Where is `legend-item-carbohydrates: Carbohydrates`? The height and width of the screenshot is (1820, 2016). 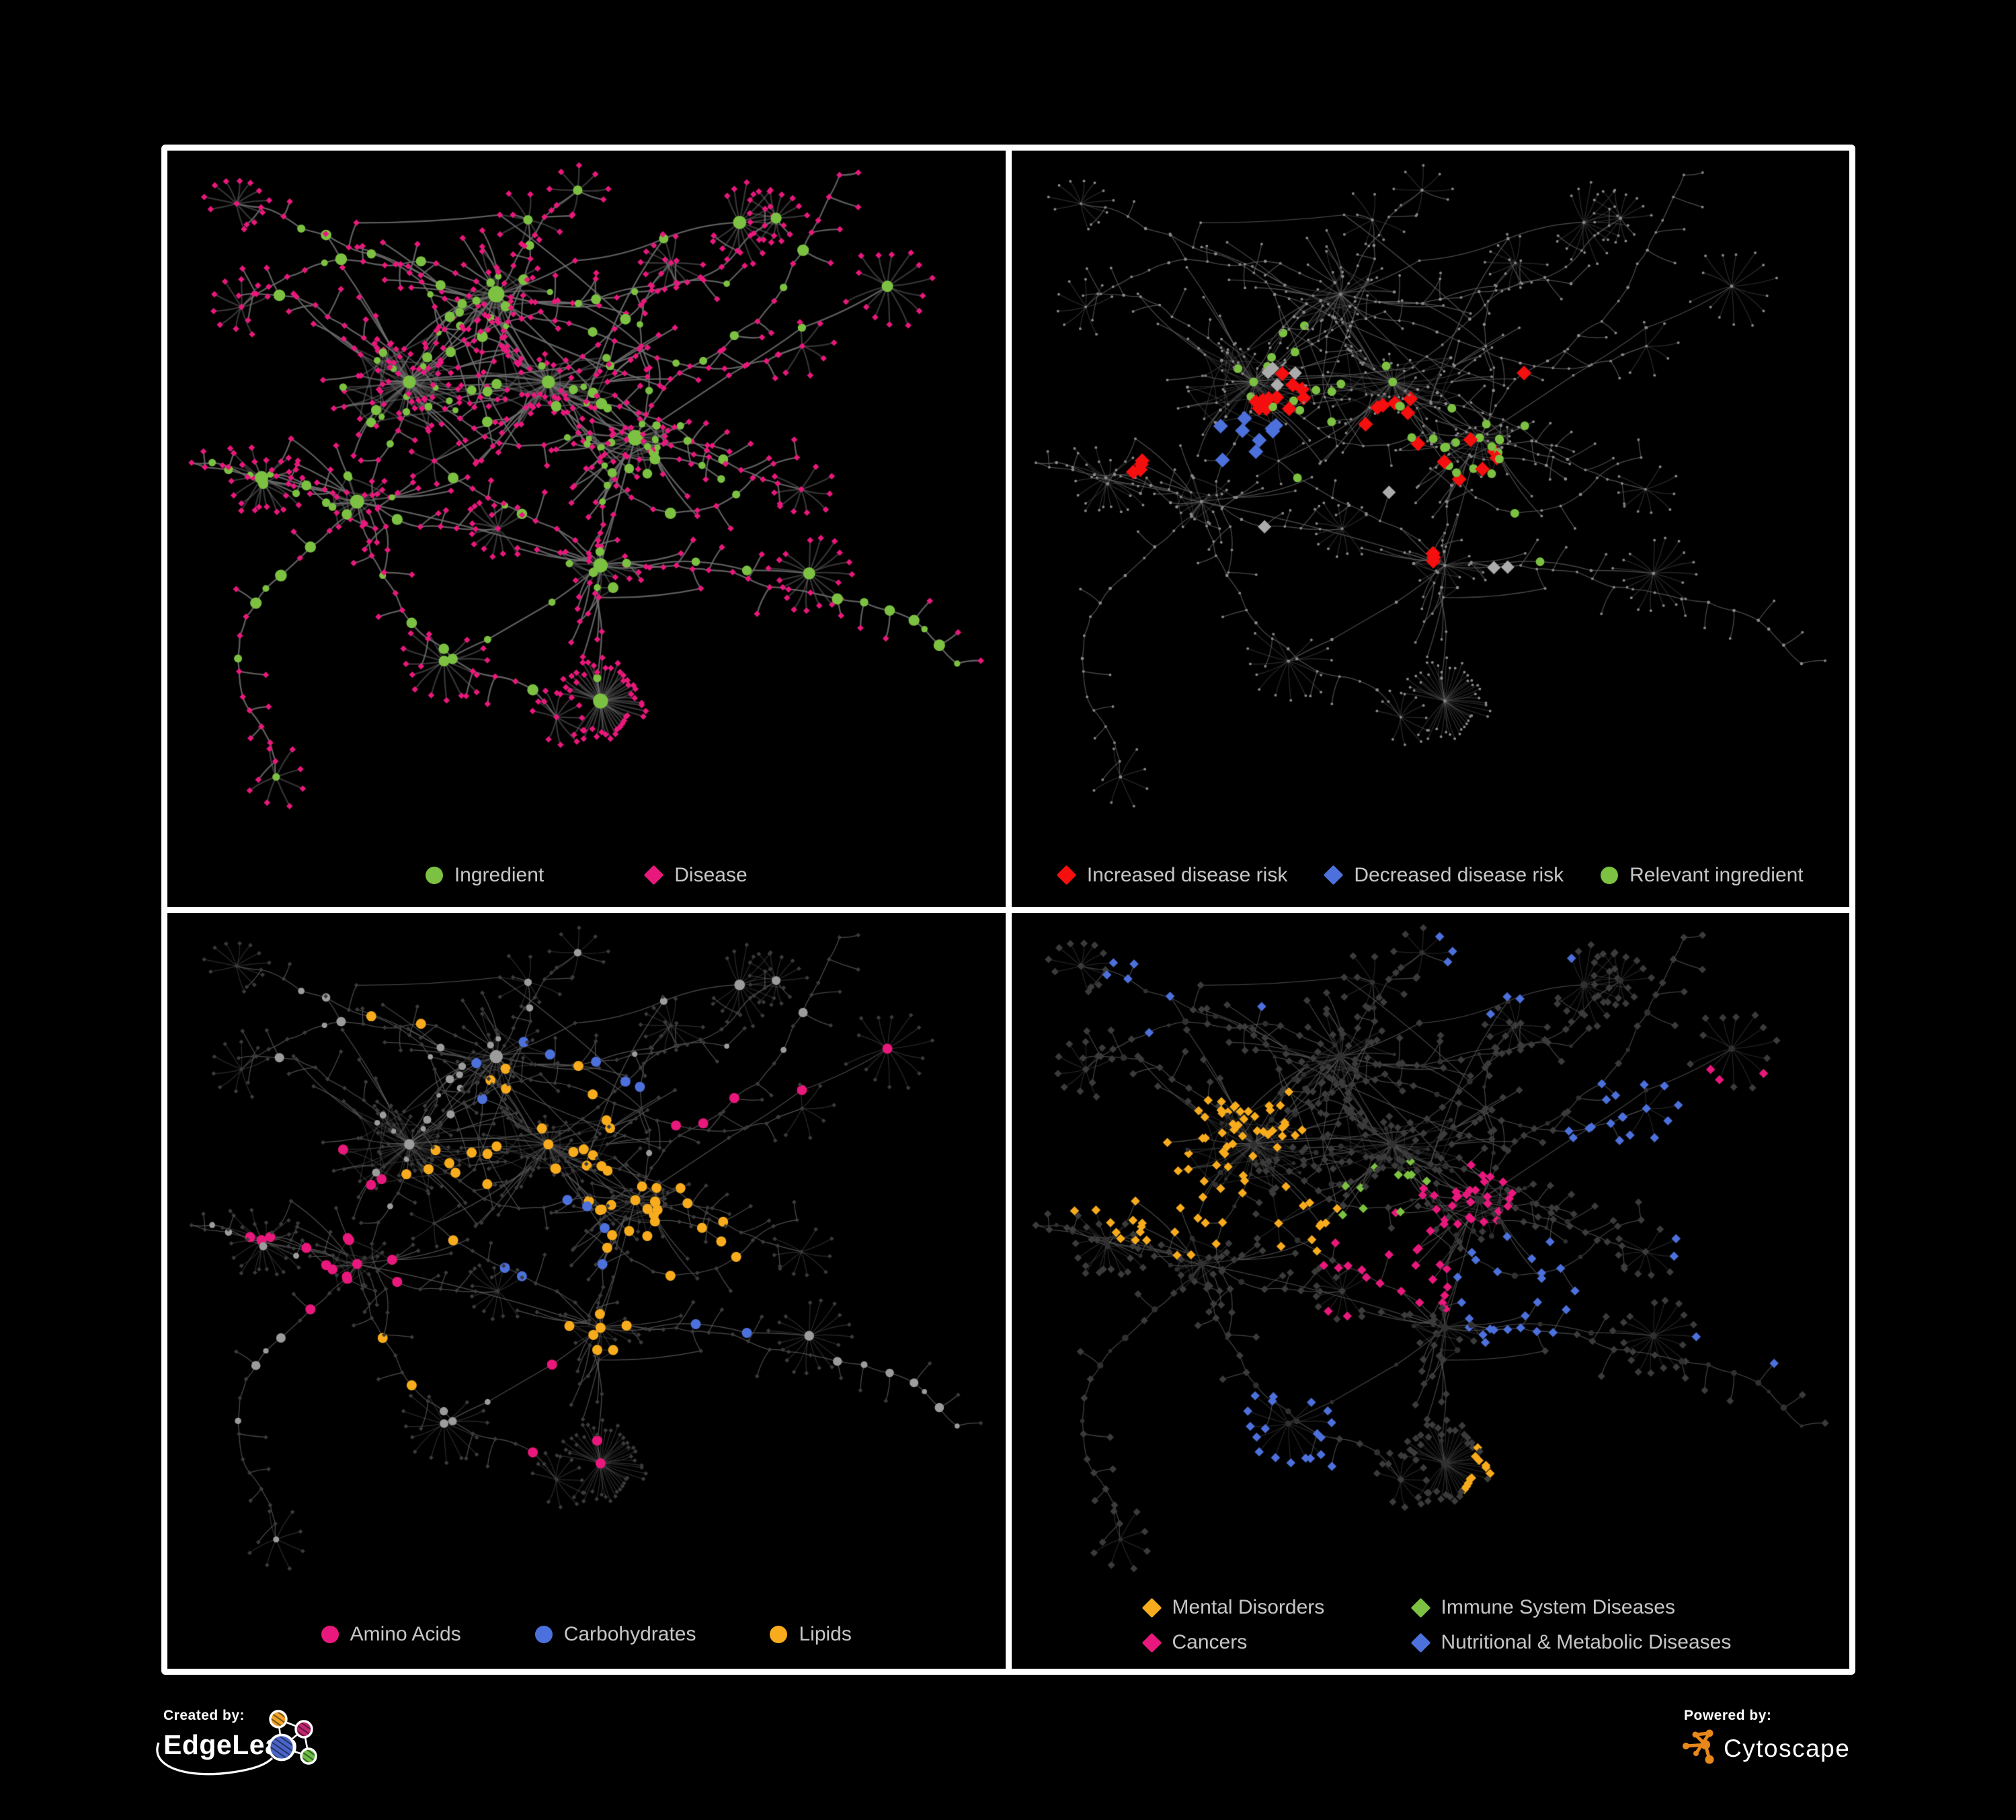
legend-item-carbohydrates: Carbohydrates is located at coordinates (615, 1634).